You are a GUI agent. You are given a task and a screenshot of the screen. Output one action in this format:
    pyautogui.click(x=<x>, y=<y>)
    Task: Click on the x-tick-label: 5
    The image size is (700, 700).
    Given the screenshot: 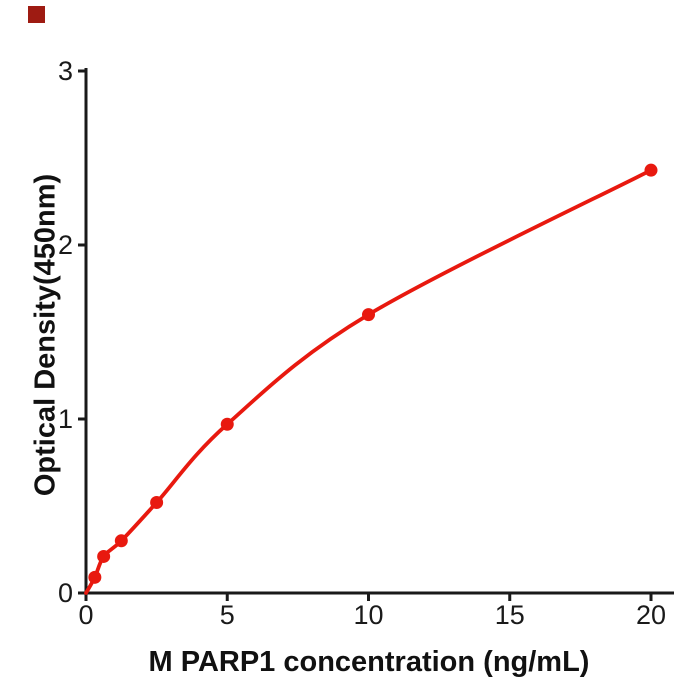 What is the action you would take?
    pyautogui.click(x=227, y=615)
    